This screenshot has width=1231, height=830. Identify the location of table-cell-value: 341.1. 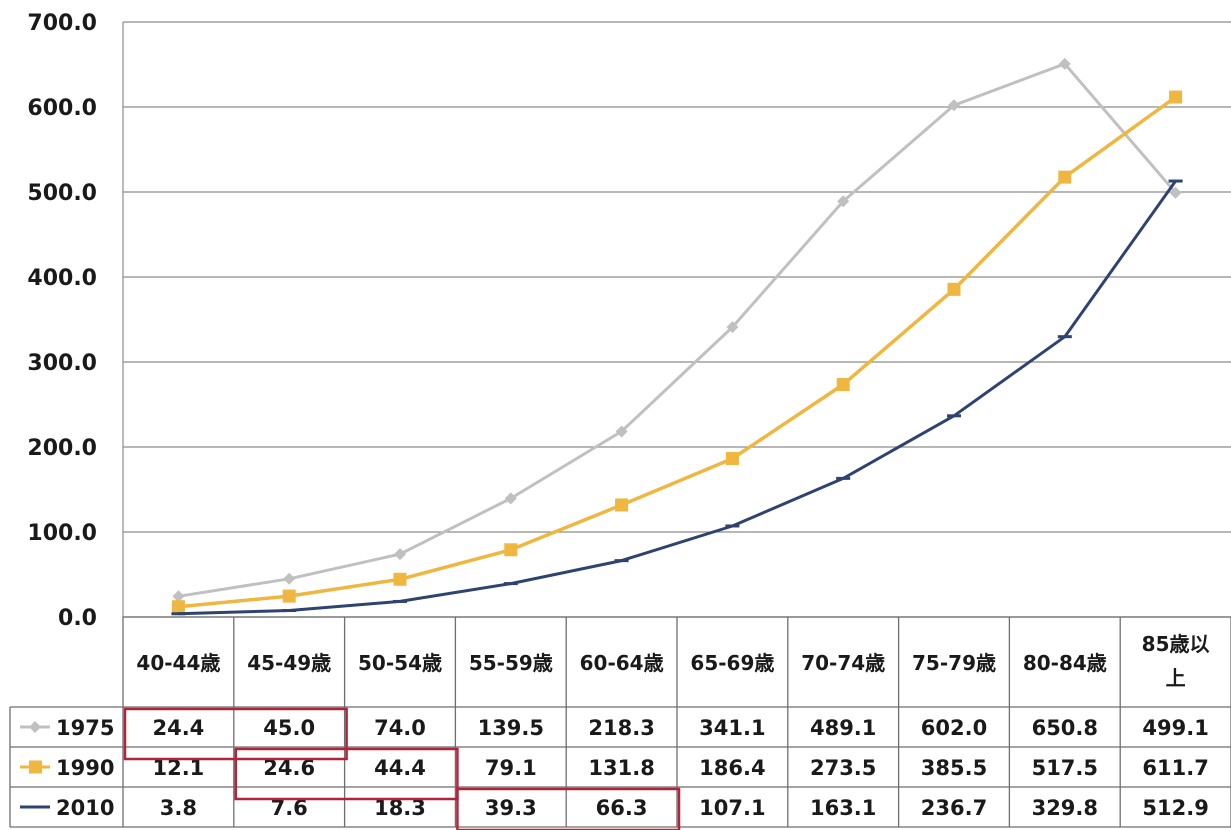
(732, 728).